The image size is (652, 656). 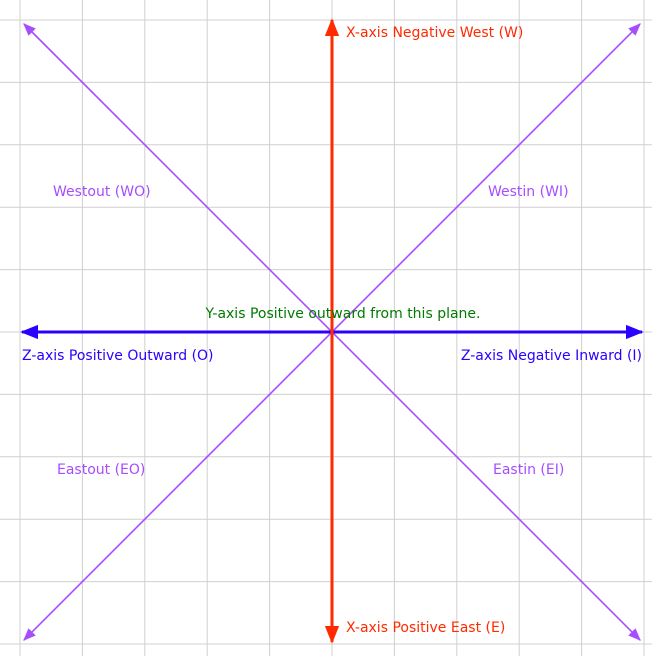 I want to click on axis-label: Y-axis Positive outward from this plane., so click(x=343, y=314).